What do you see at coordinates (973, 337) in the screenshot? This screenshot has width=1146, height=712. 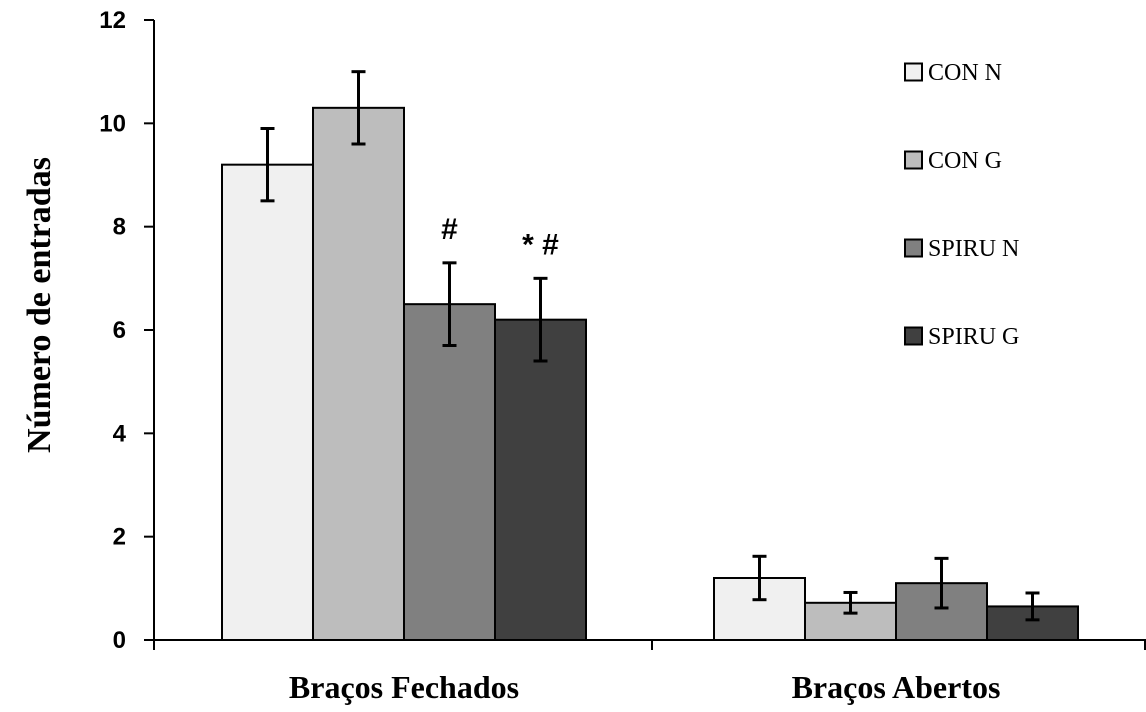 I see `legend-label: SPIRU G` at bounding box center [973, 337].